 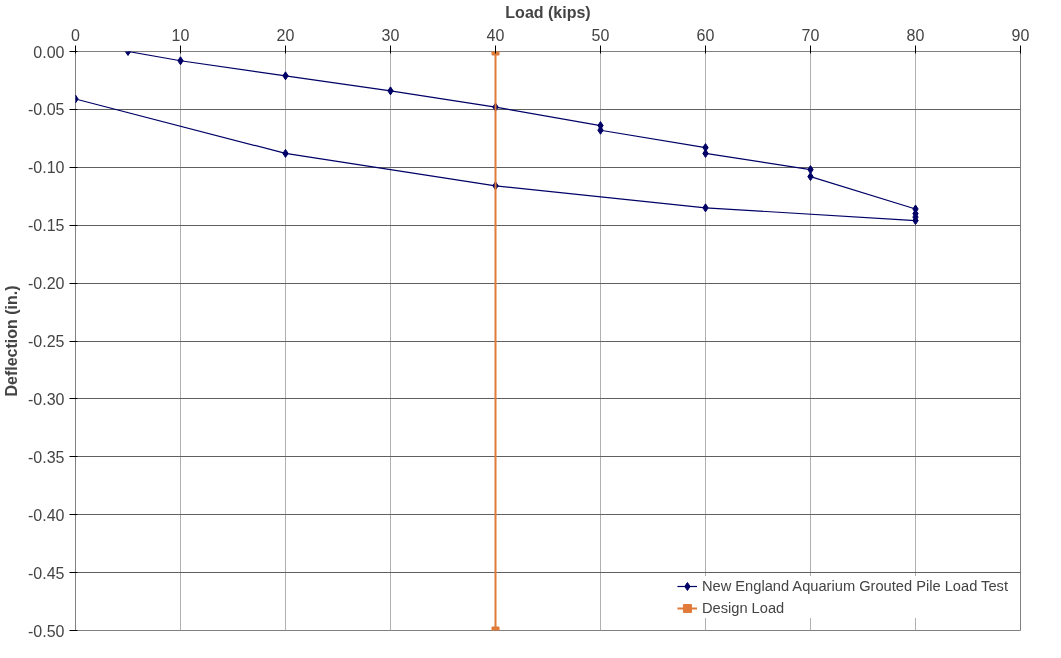 What do you see at coordinates (810, 35) in the screenshot?
I see `x-tick-label: 70` at bounding box center [810, 35].